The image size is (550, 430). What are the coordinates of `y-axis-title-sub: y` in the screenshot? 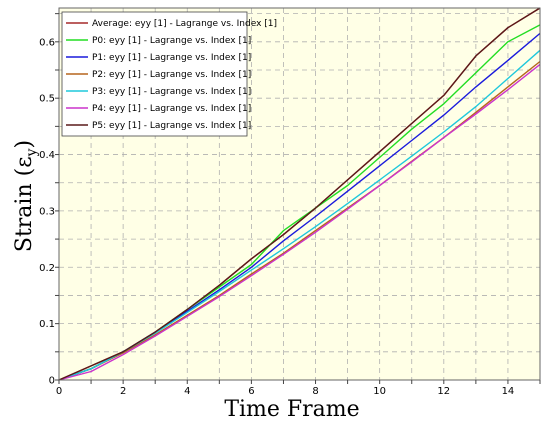 It's located at (32, 152).